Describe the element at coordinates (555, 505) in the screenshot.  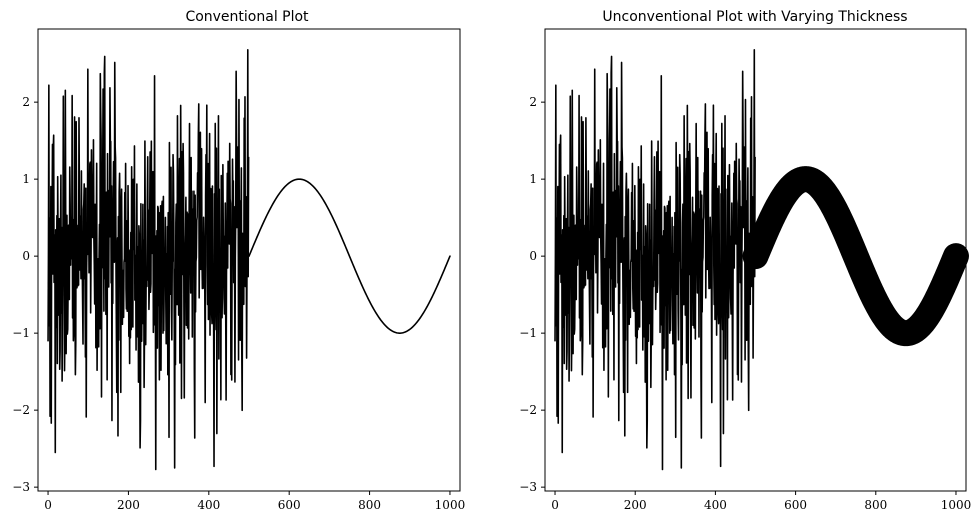
I see `unconventional-x-tick-label: 0` at that location.